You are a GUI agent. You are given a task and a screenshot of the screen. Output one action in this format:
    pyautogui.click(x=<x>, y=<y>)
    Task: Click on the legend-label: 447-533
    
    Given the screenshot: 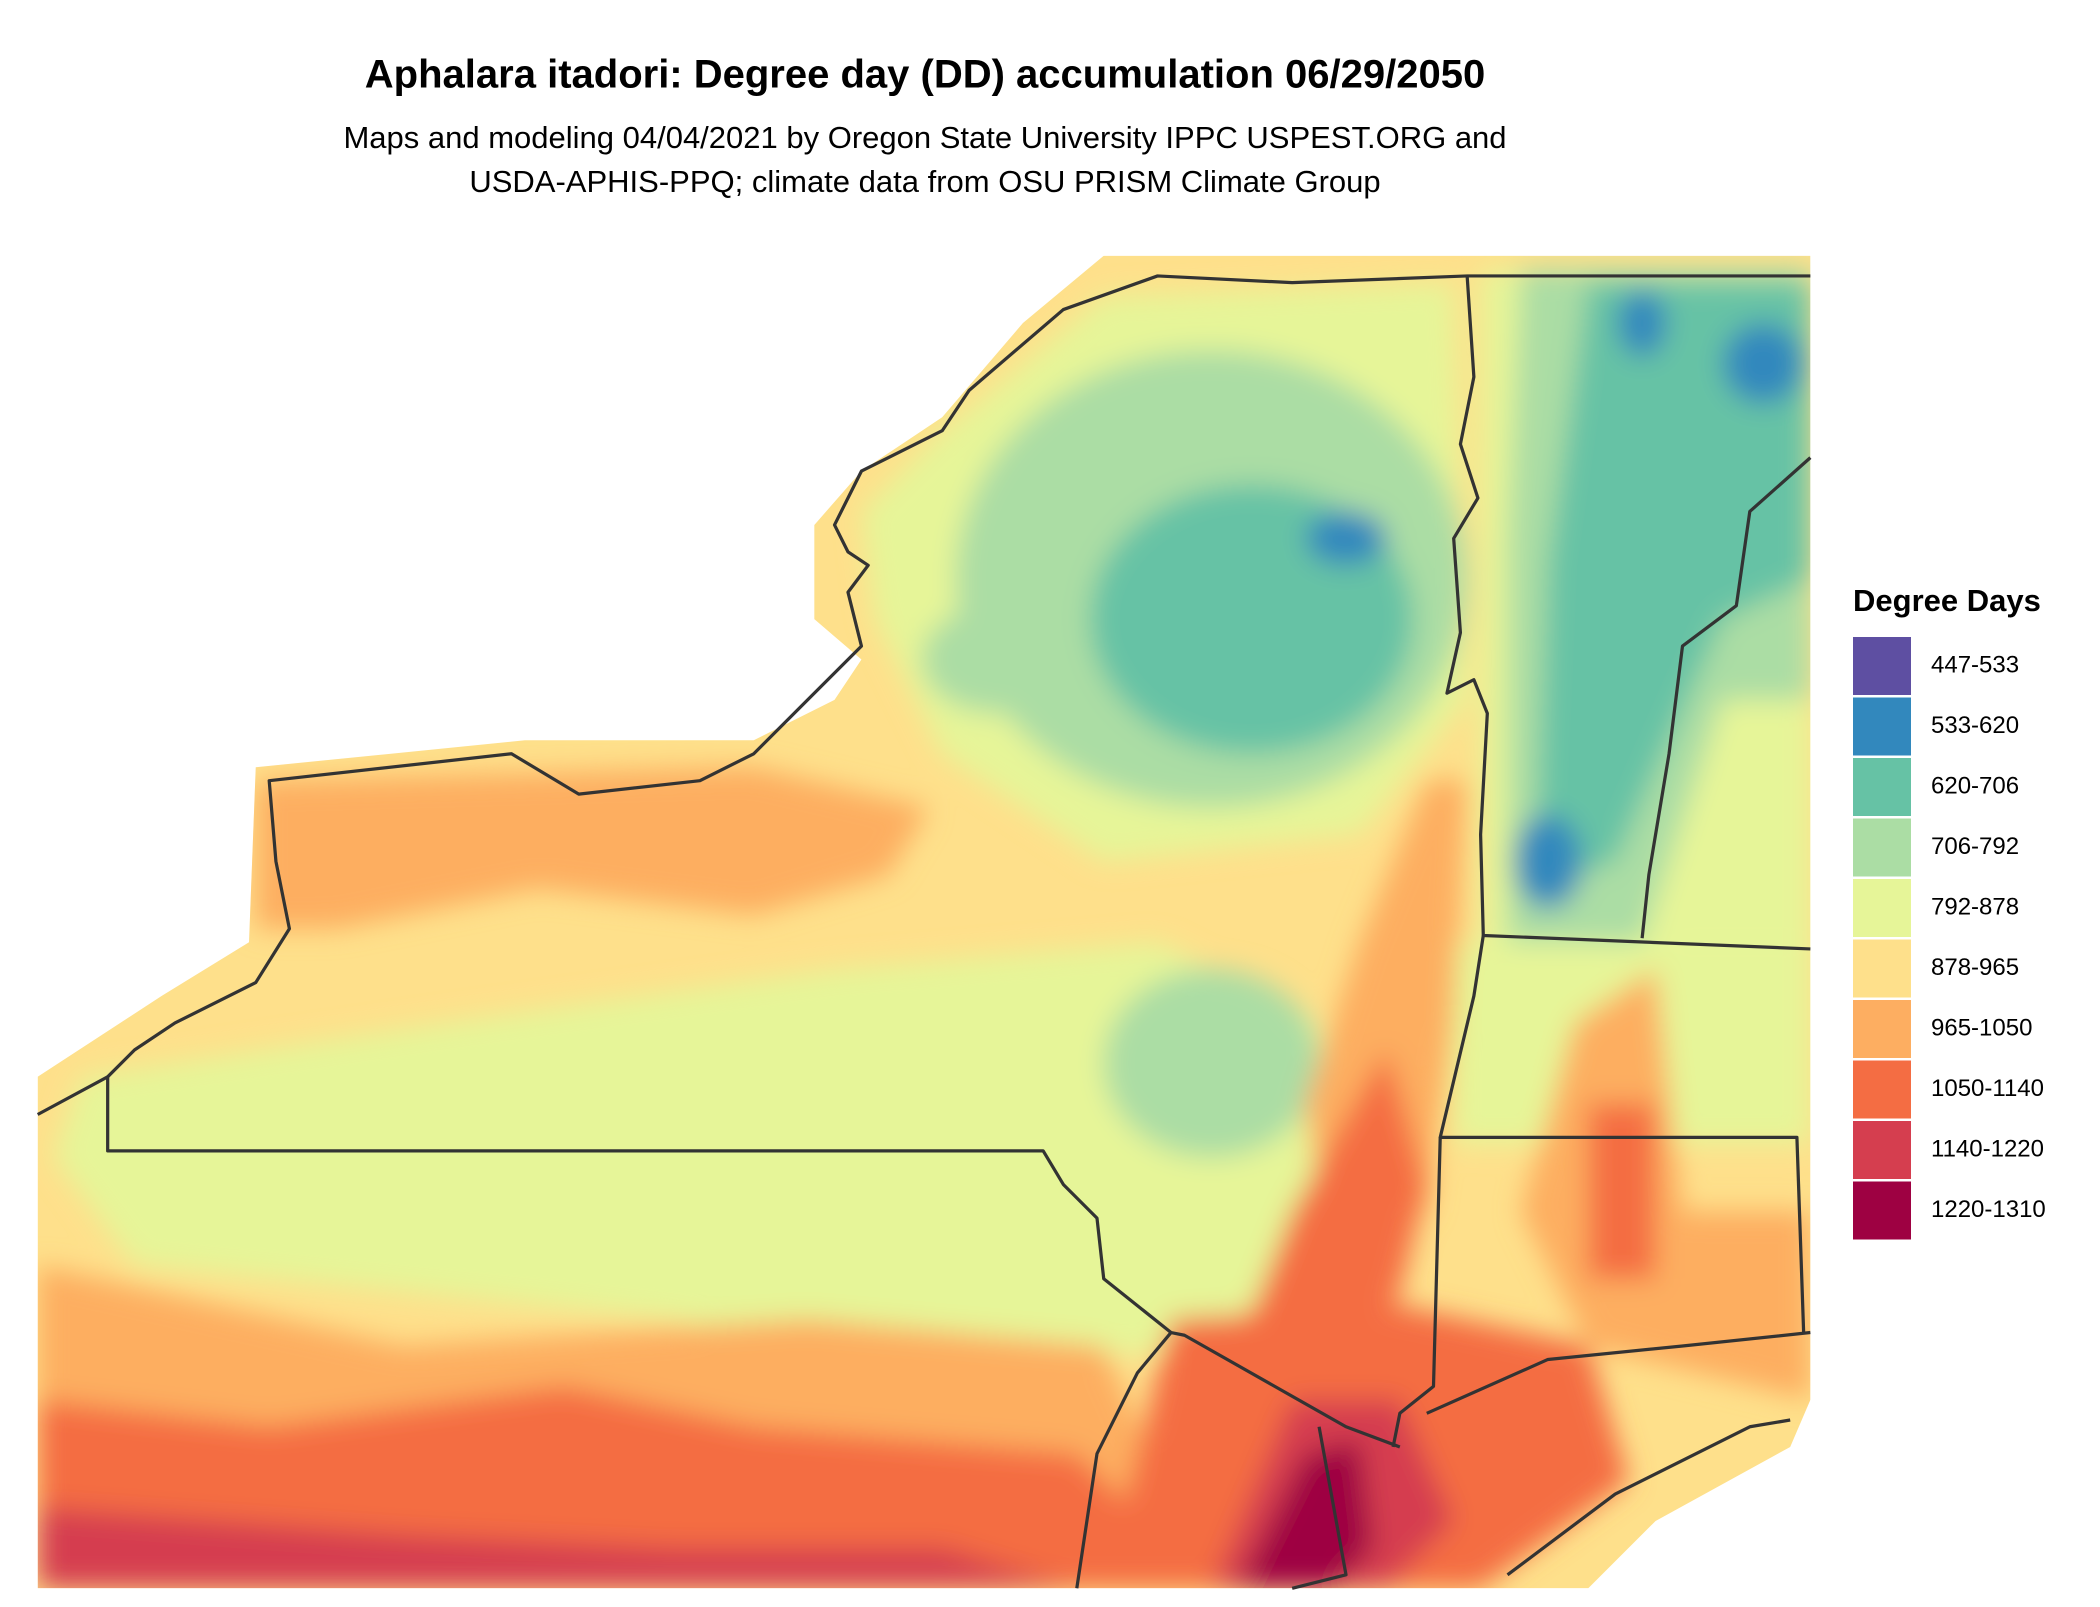 What is the action you would take?
    pyautogui.click(x=1975, y=664)
    